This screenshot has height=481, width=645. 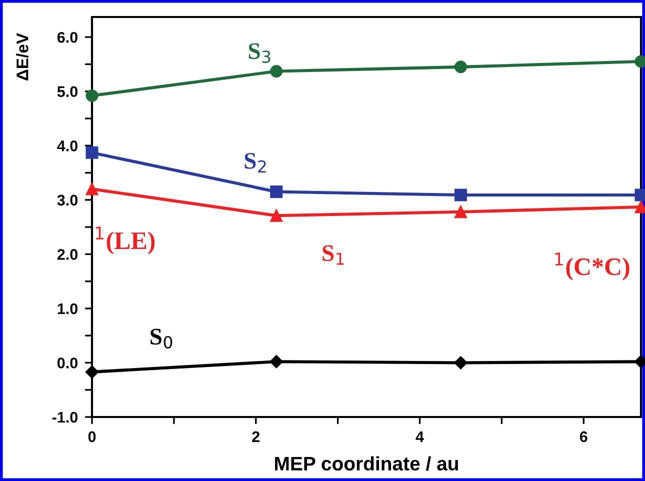 I want to click on y-tick-label: 5.0, so click(x=67, y=92).